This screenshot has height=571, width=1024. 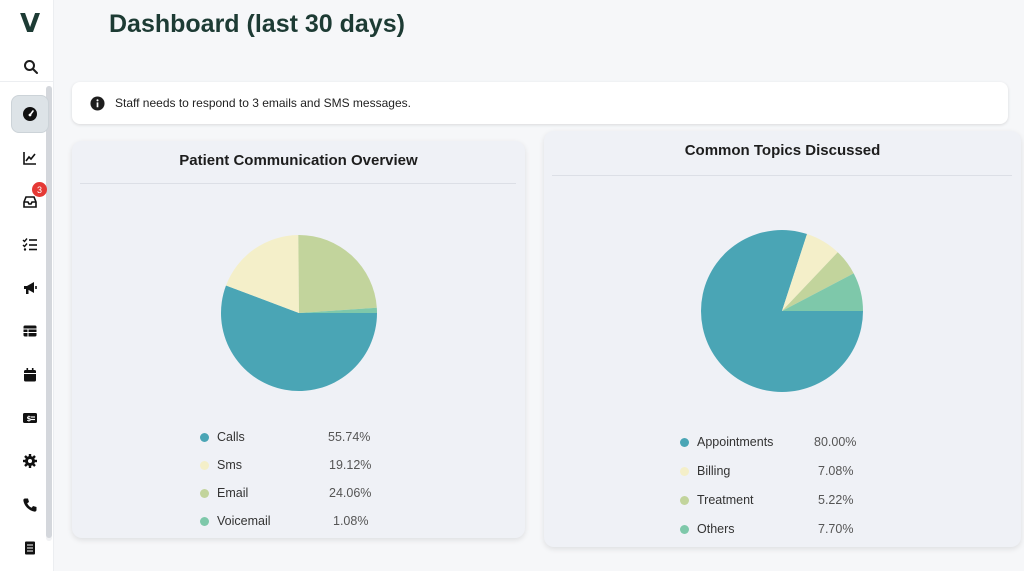 I want to click on card-title: Patient Communication Overview, so click(x=298, y=160).